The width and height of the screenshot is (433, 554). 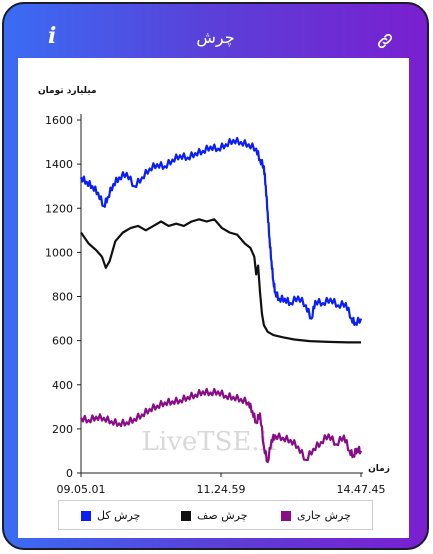 I want to click on x-axis-label: زمان, so click(x=379, y=469).